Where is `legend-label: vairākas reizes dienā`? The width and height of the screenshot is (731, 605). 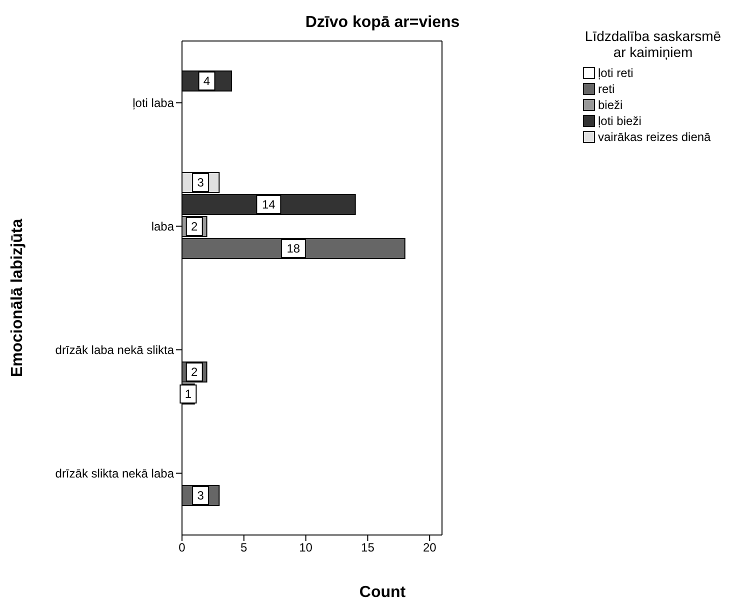 legend-label: vairākas reizes dienā is located at coordinates (654, 137).